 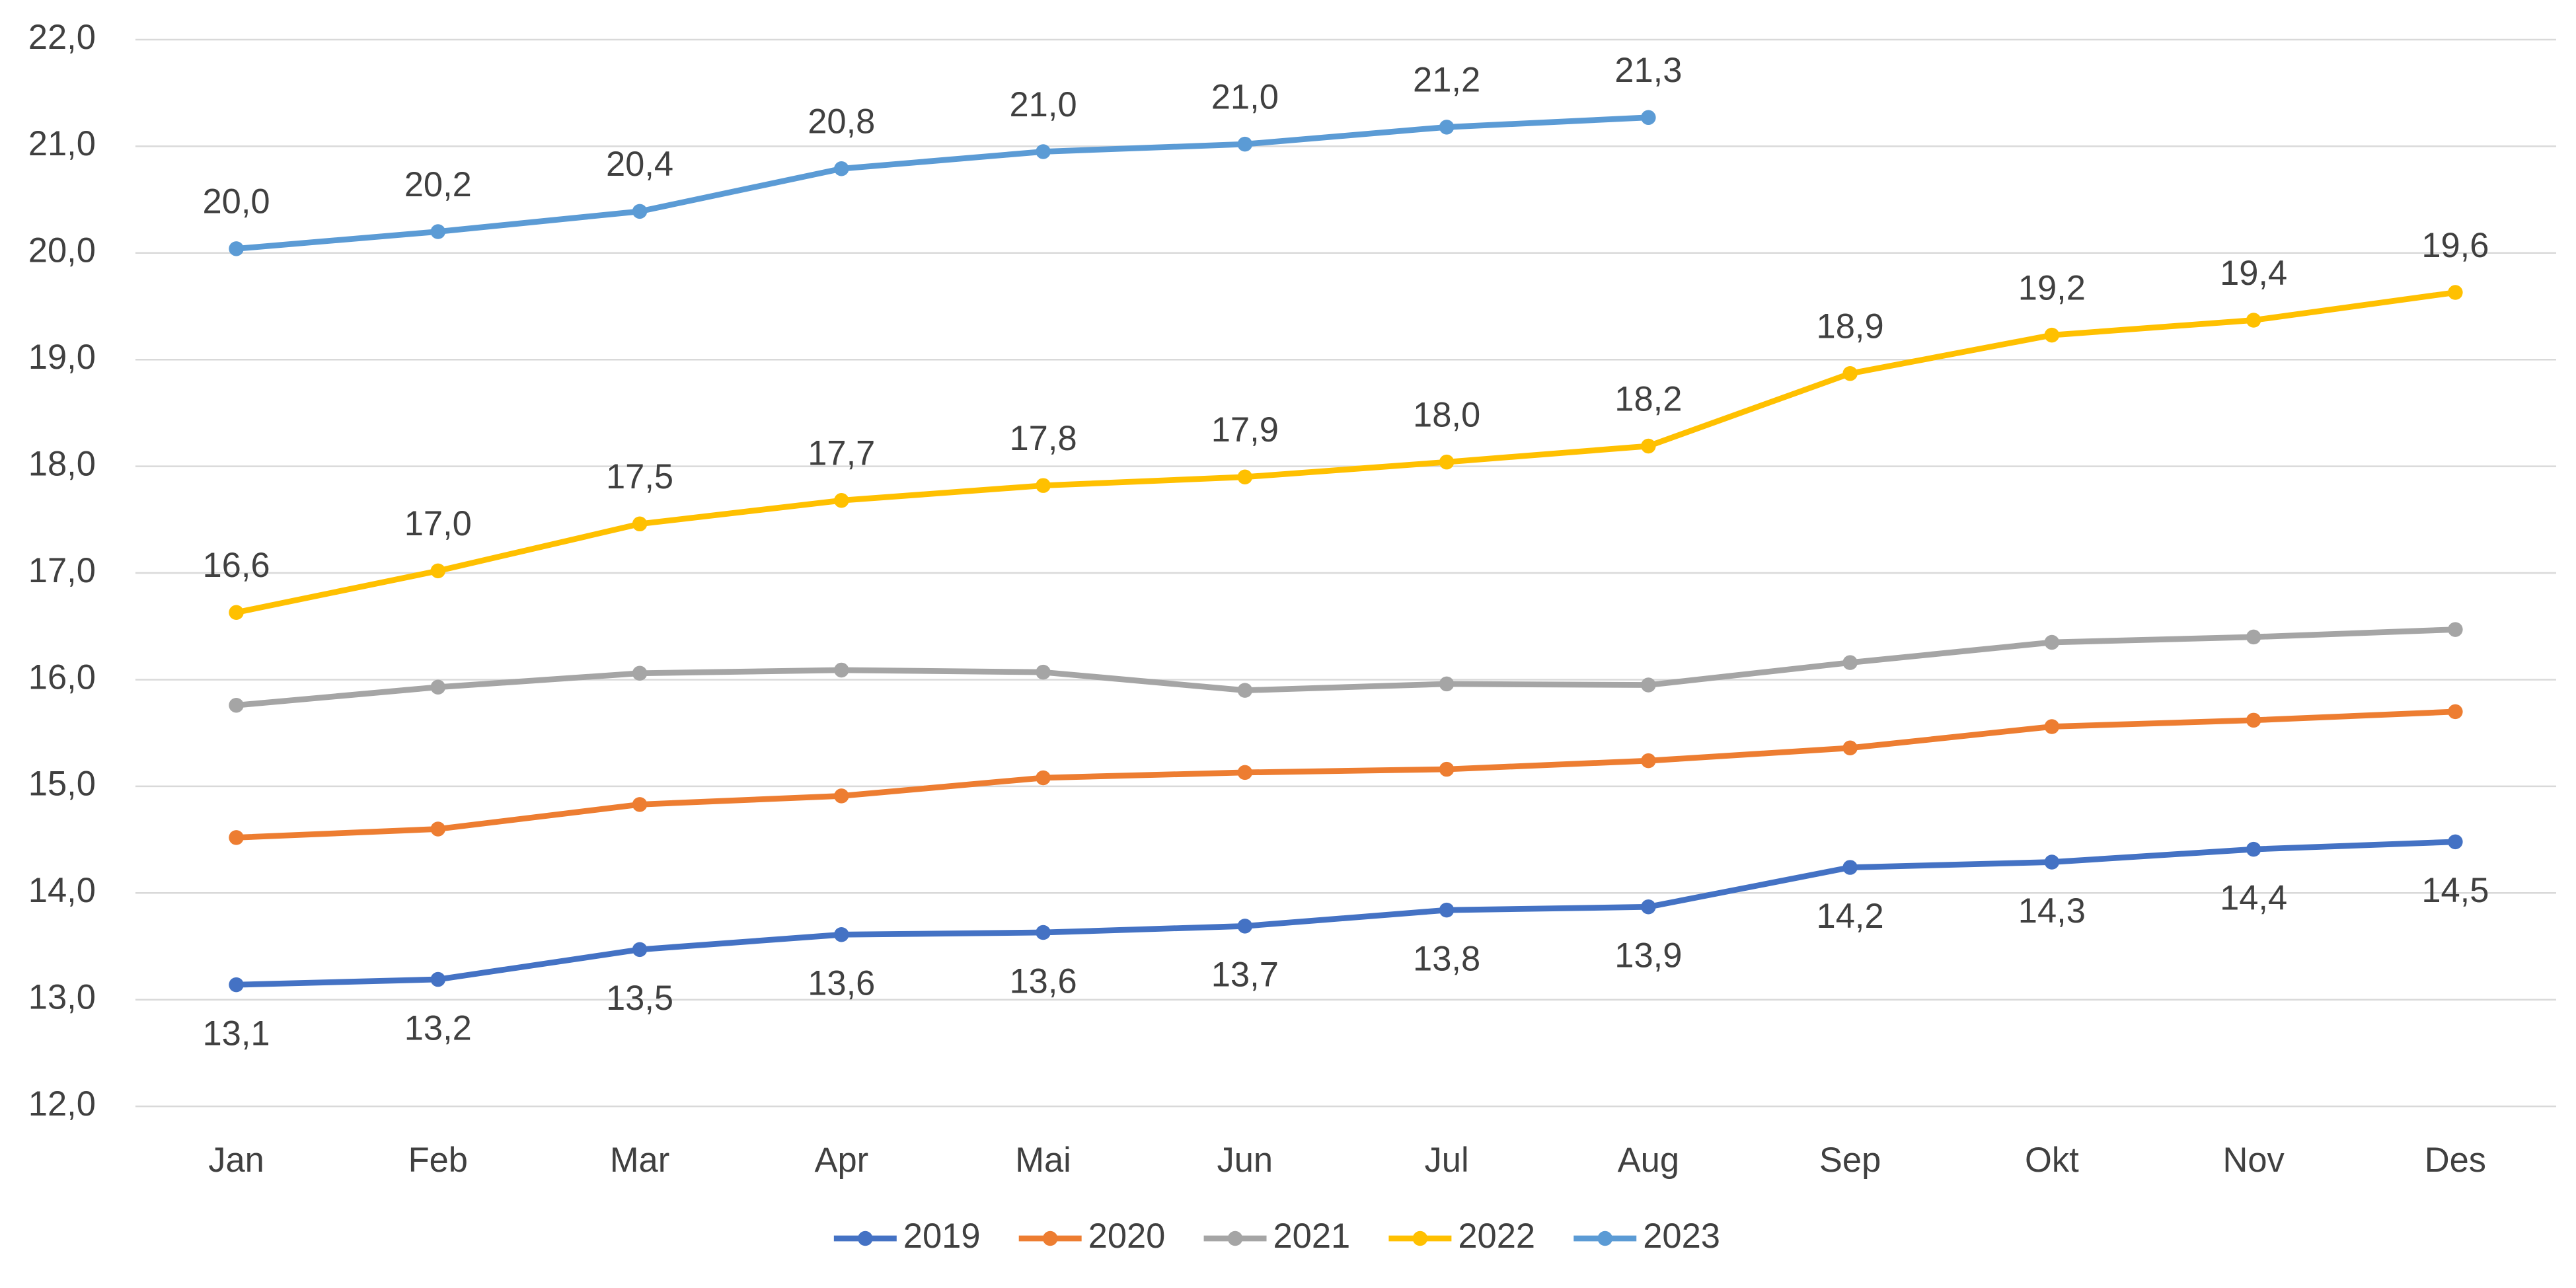 What do you see at coordinates (62, 998) in the screenshot?
I see `y-tick-label: 13,0` at bounding box center [62, 998].